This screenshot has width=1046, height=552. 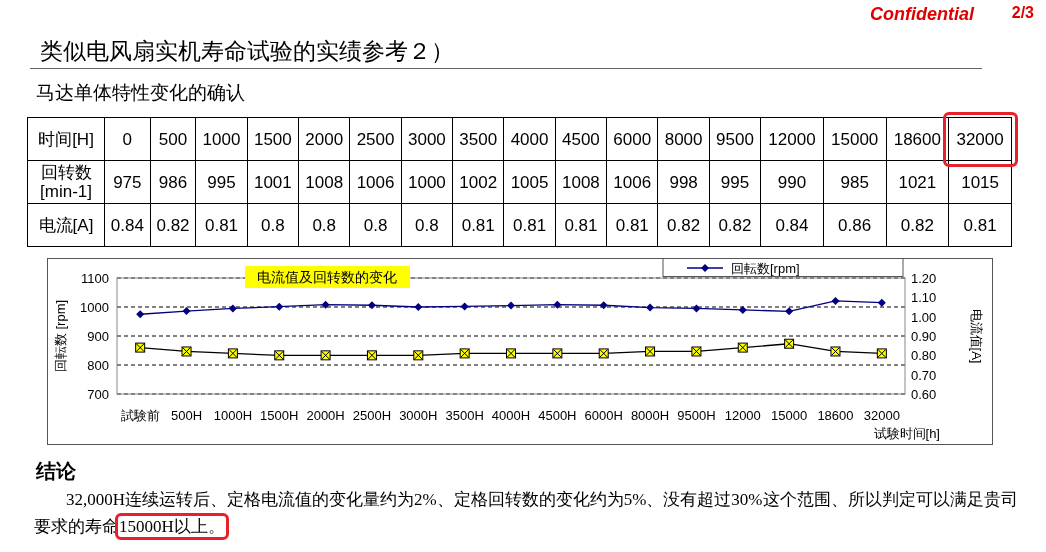 What do you see at coordinates (127, 182) in the screenshot?
I see `text: 975` at bounding box center [127, 182].